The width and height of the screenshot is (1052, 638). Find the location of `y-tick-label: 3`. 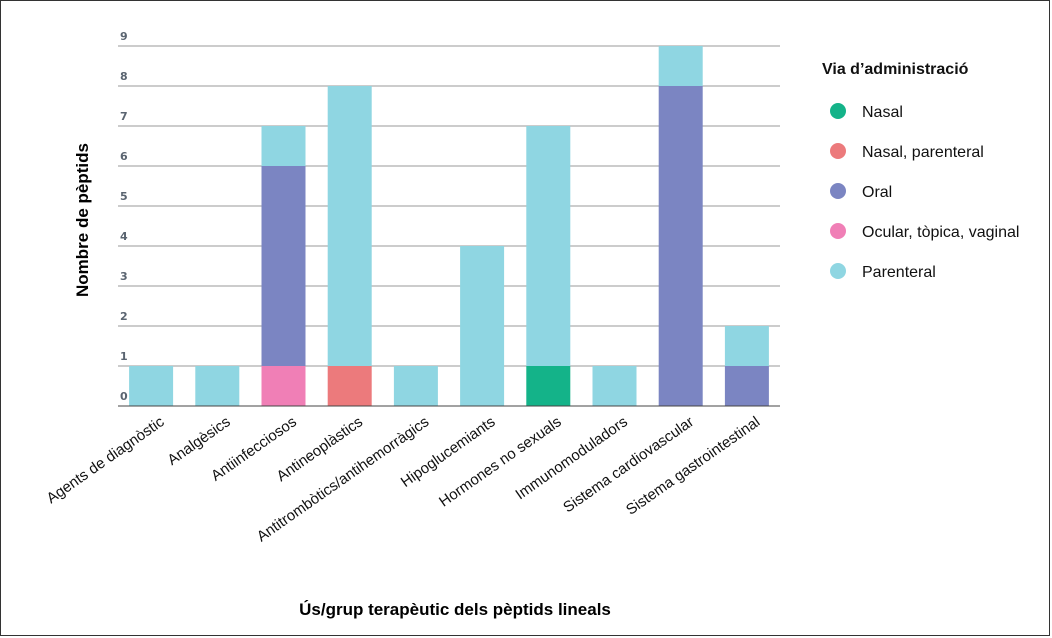

y-tick-label: 3 is located at coordinates (124, 276).